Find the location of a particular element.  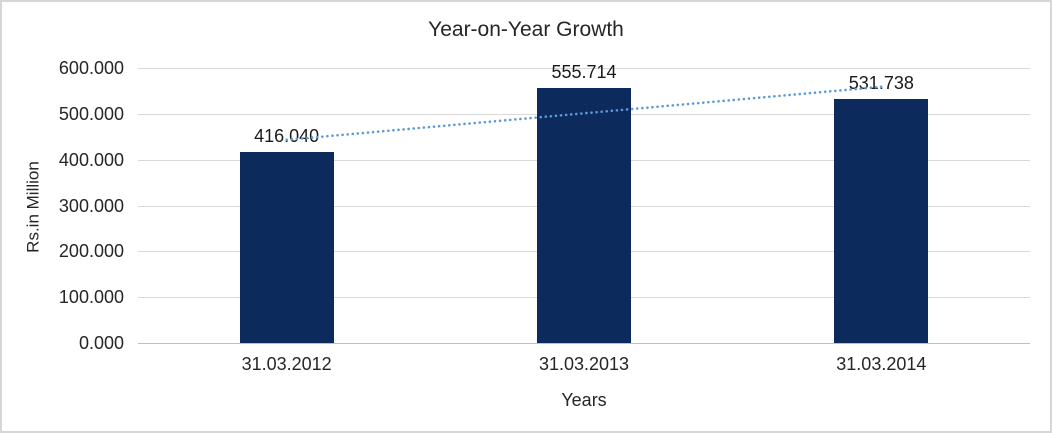

y-tick-label: 300.000 is located at coordinates (91, 206).